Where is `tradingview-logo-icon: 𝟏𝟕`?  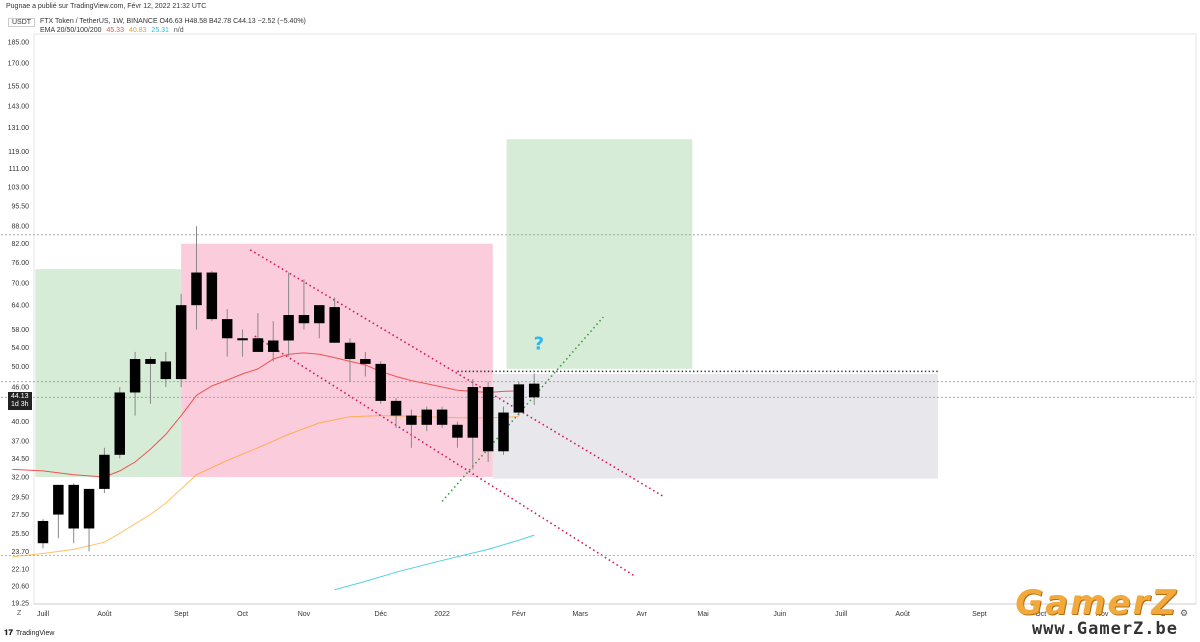 tradingview-logo-icon: 𝟏𝟕 is located at coordinates (8, 632).